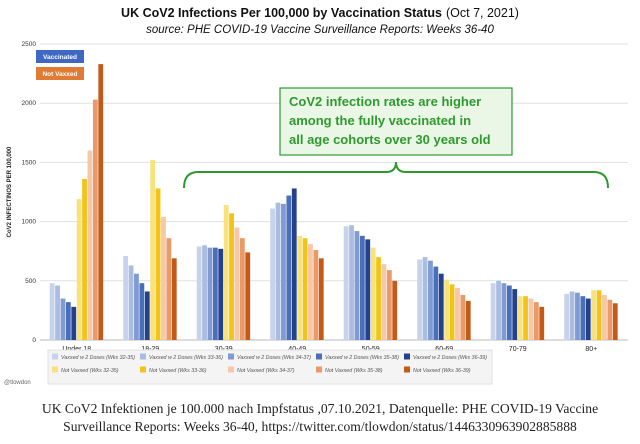  Describe the element at coordinates (98, 358) in the screenshot. I see `legend-label: Vaxxed w 2 Doses (Wks 32-35)` at that location.